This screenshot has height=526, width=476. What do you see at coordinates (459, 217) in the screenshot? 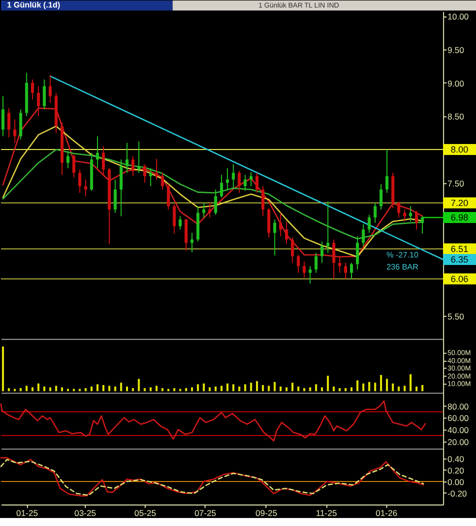
I see `data-label: 6.98` at bounding box center [459, 217].